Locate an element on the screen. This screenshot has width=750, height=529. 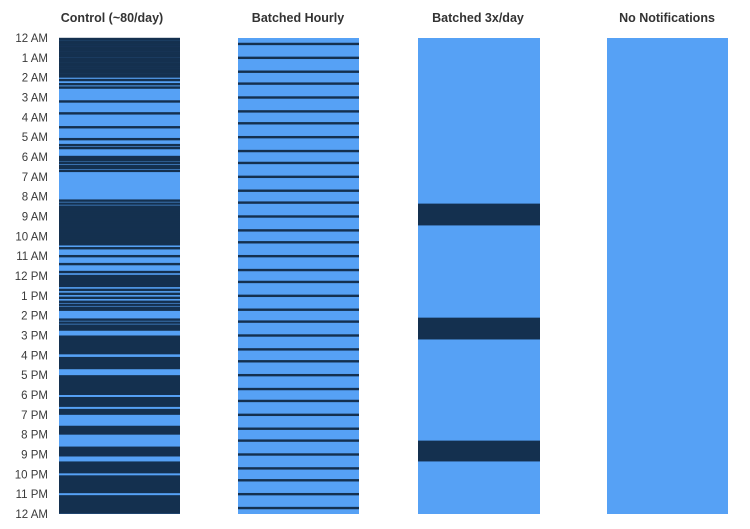
hour-tick-label: 3 PM is located at coordinates (34, 337).